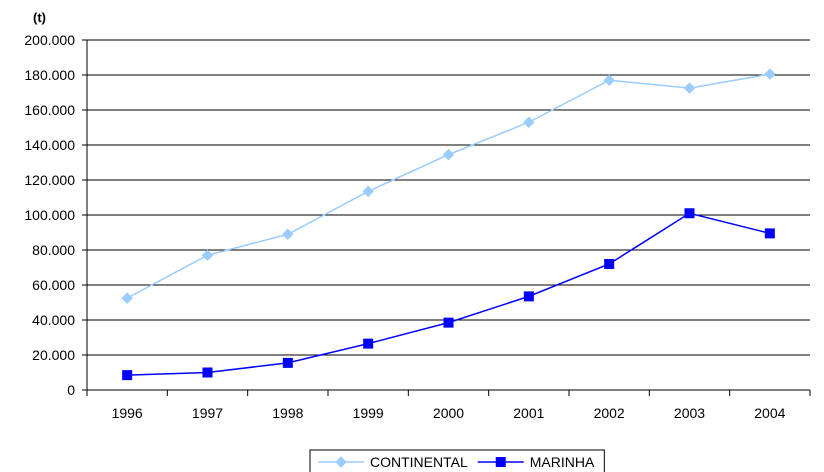 This screenshot has width=824, height=472. I want to click on y-tick-label: 200.000, so click(49, 40).